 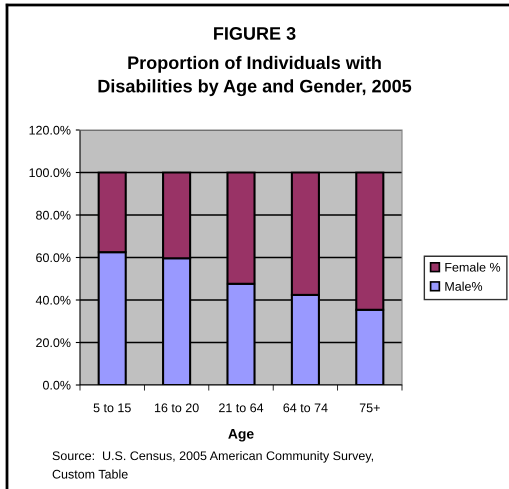 What do you see at coordinates (305, 407) in the screenshot?
I see `x-tick-label: 64 to 74` at bounding box center [305, 407].